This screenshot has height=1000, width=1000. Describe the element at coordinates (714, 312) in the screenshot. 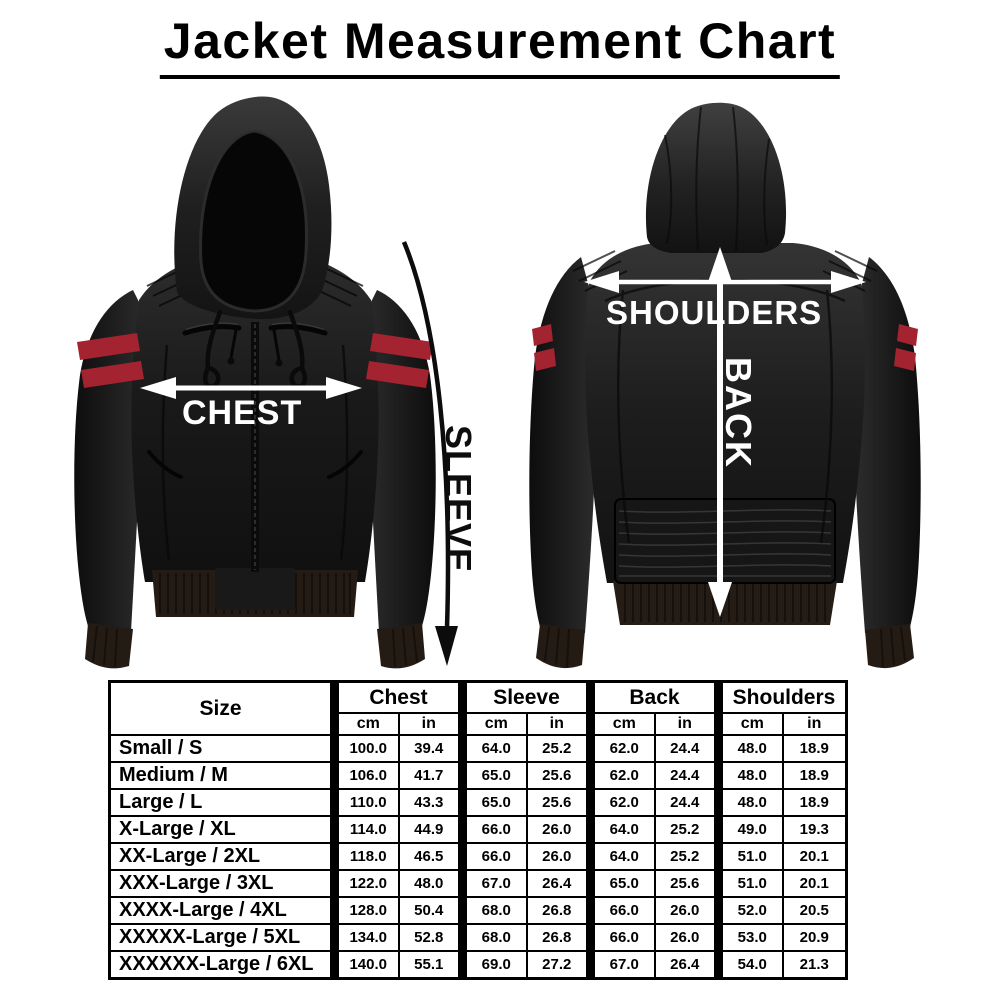

I see `shoulders-label: SHOULDERS` at that location.